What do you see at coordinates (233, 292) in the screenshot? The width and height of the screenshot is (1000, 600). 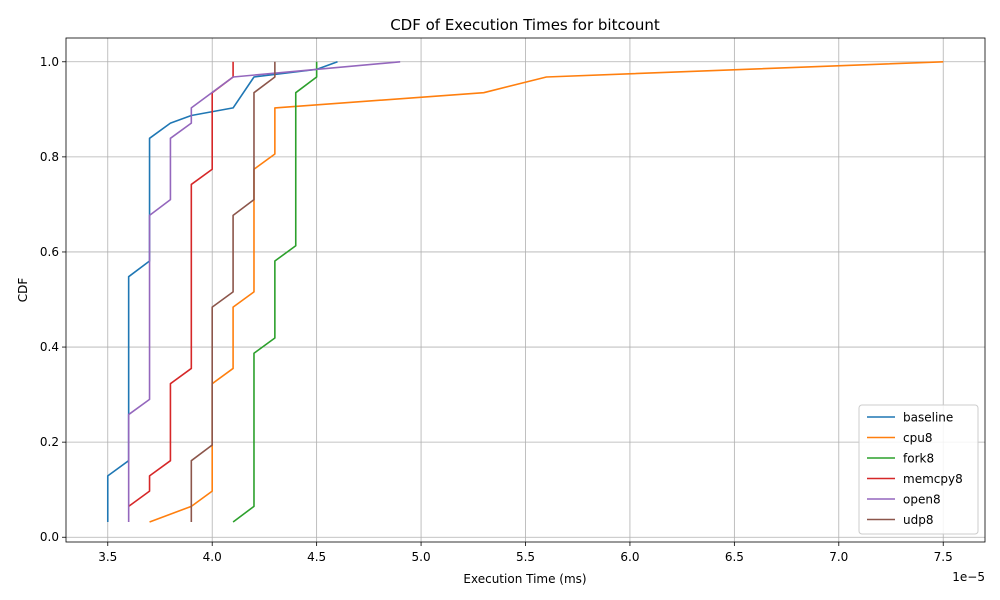 I see `series-line-udp8` at bounding box center [233, 292].